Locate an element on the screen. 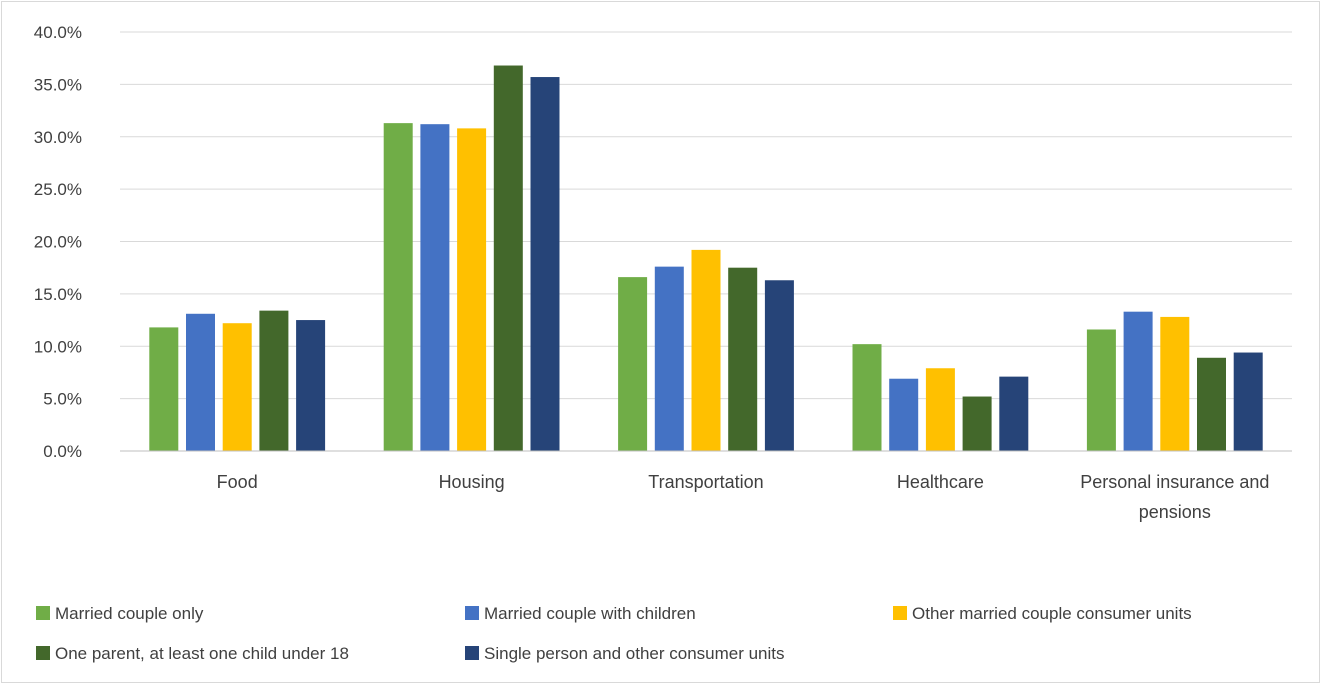 Image resolution: width=1323 pixels, height=685 pixels. legend-label: Single person and other consumer units is located at coordinates (634, 653).